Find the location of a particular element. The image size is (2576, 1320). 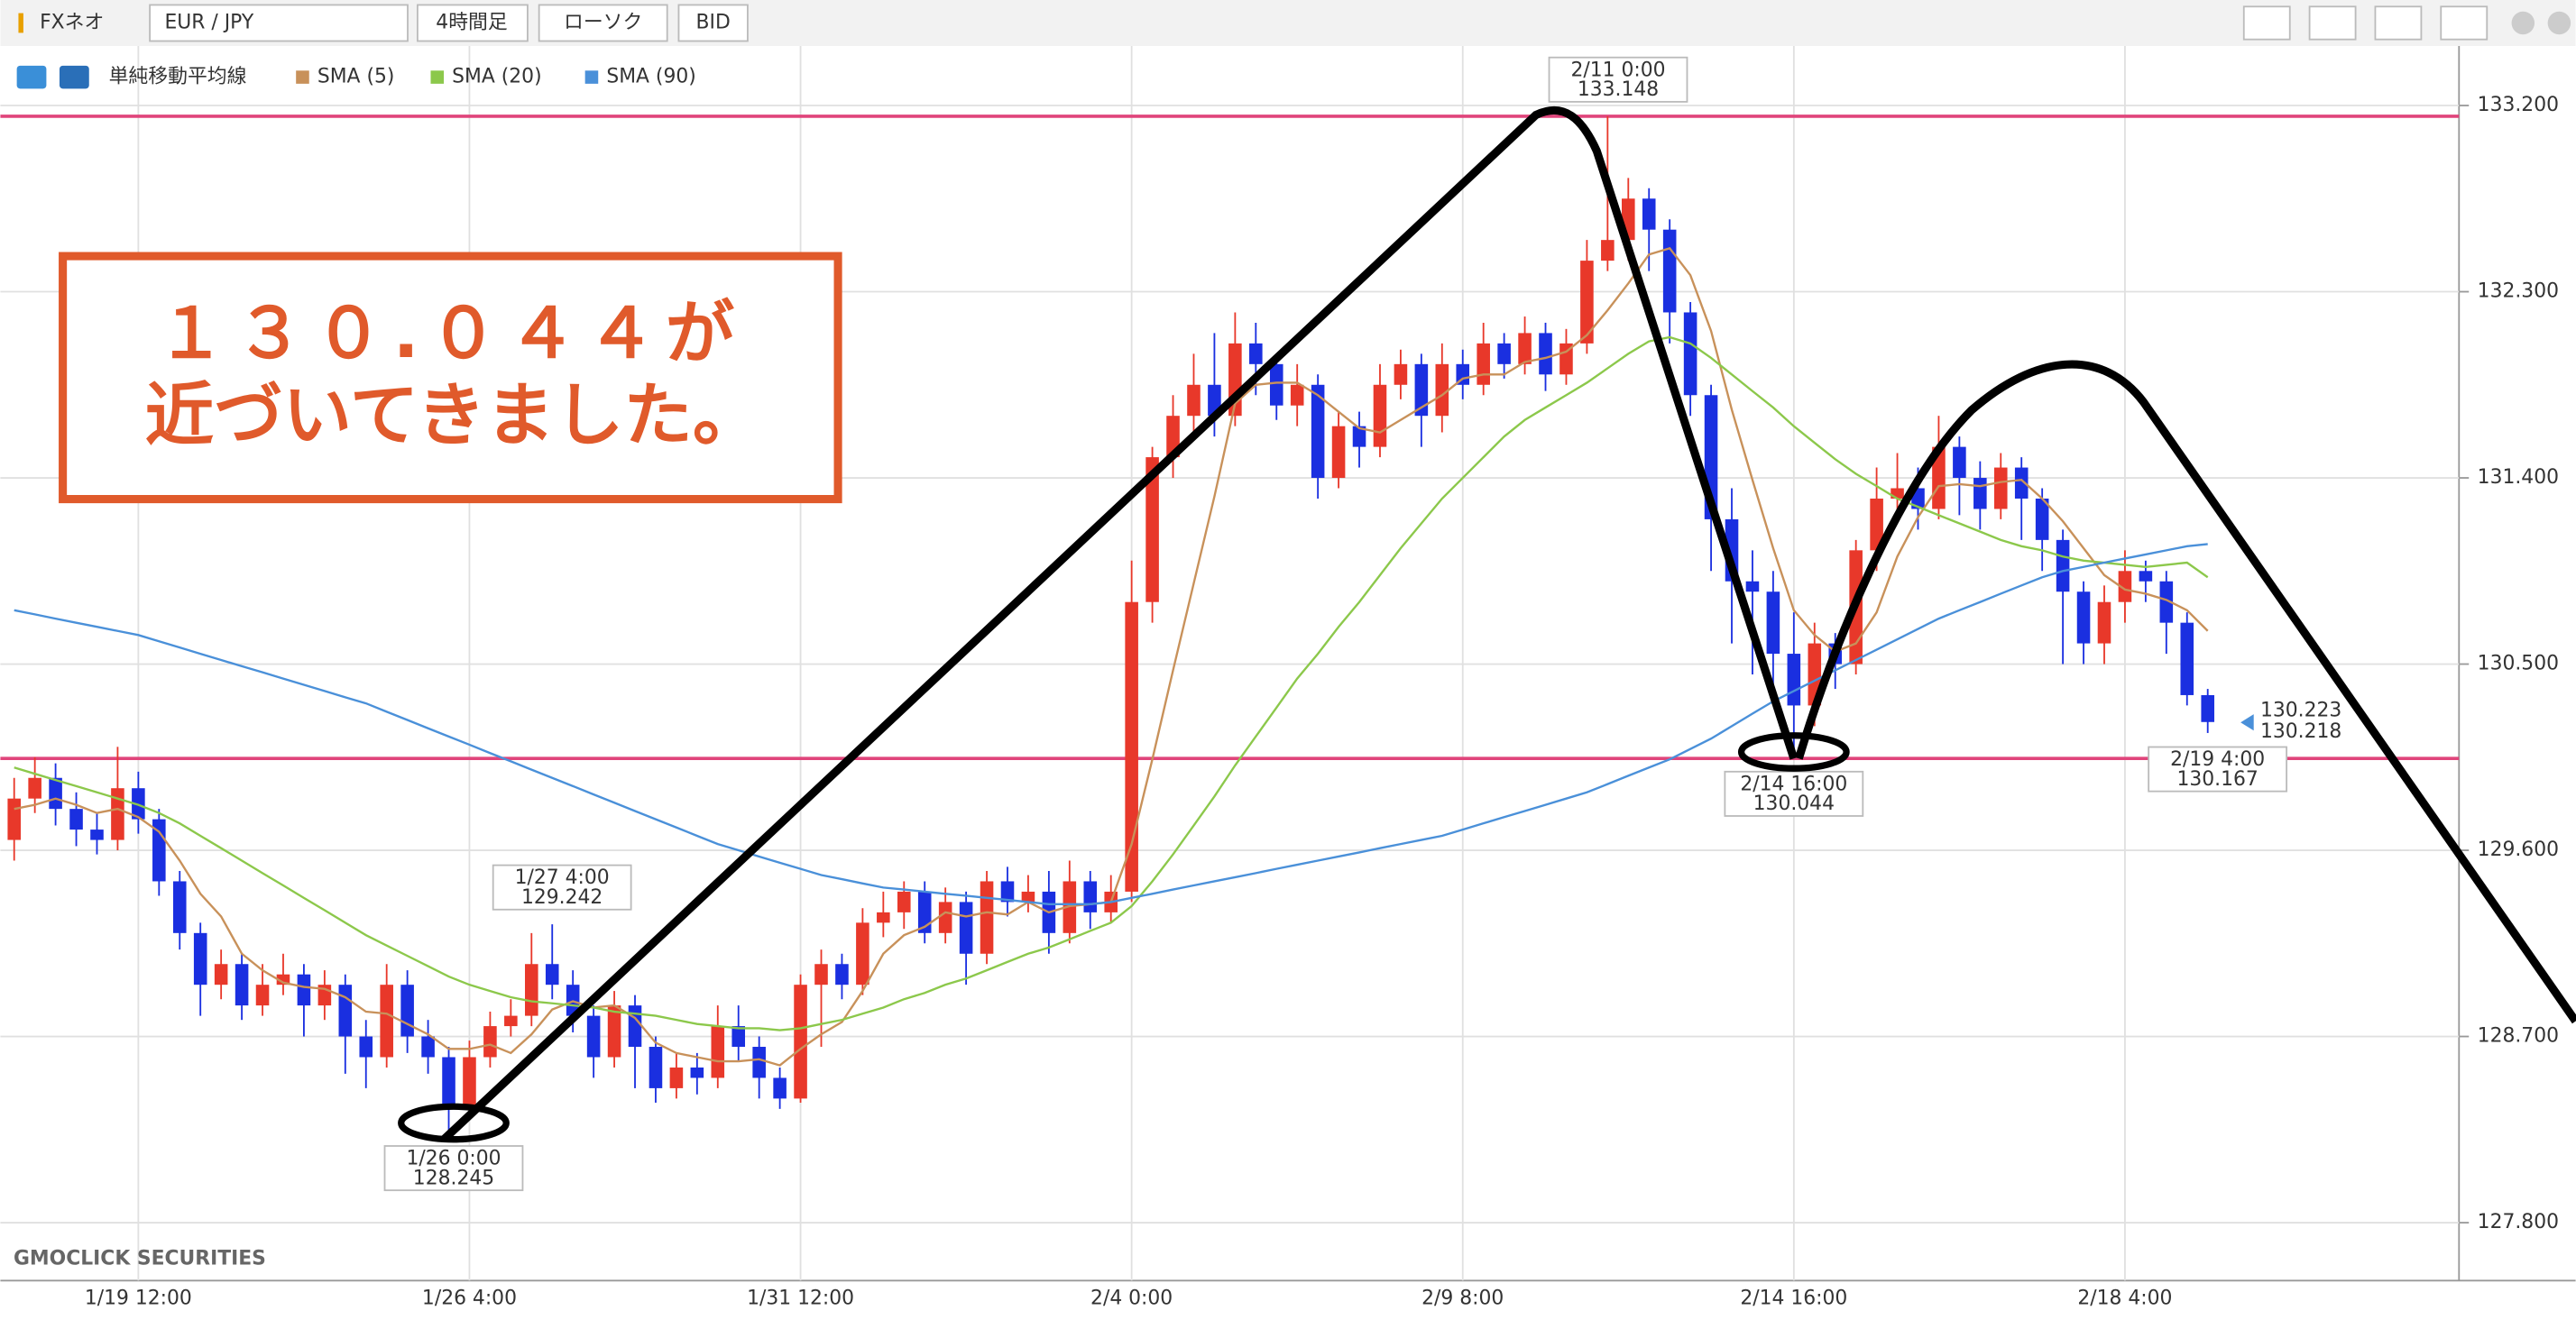

timeframe-button is located at coordinates (473, 23).